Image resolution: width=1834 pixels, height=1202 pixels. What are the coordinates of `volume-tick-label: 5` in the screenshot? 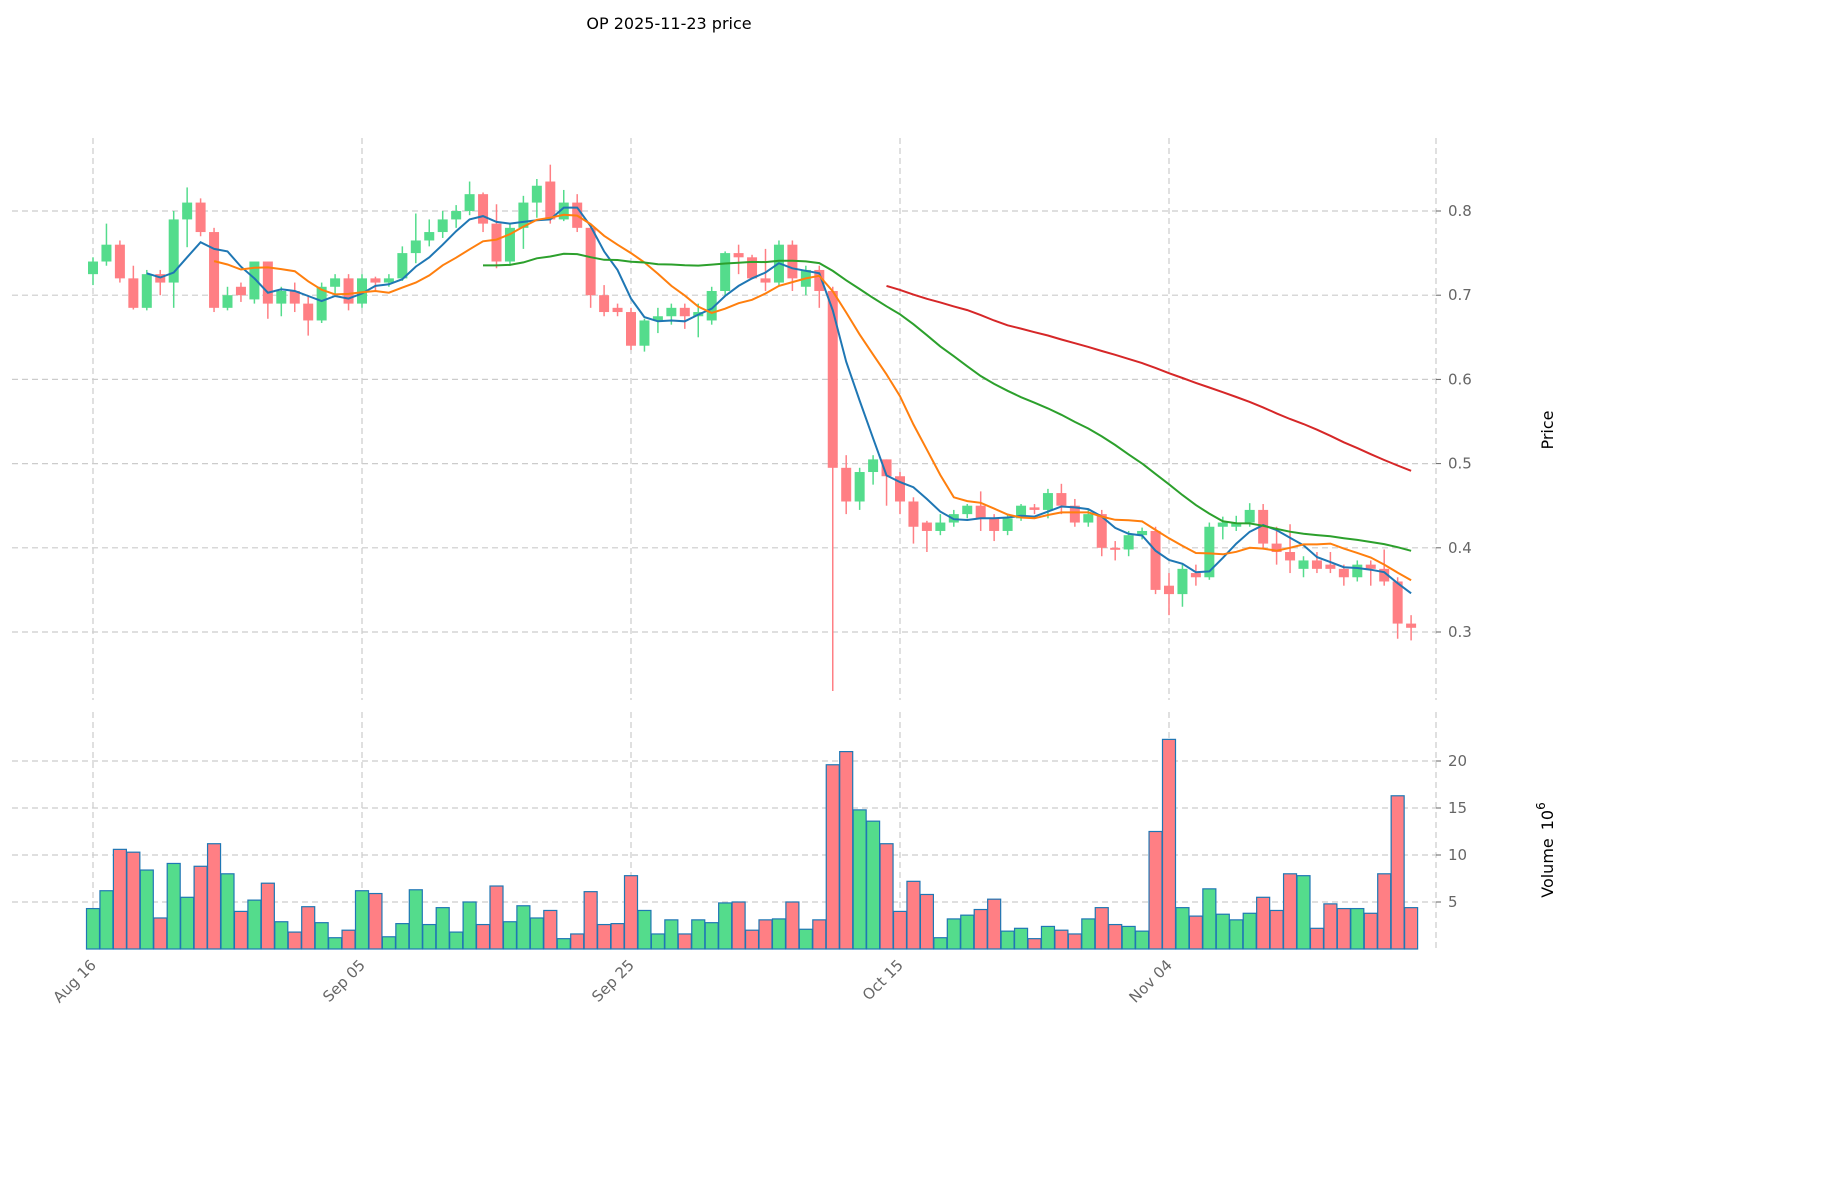 It's located at (1453, 902).